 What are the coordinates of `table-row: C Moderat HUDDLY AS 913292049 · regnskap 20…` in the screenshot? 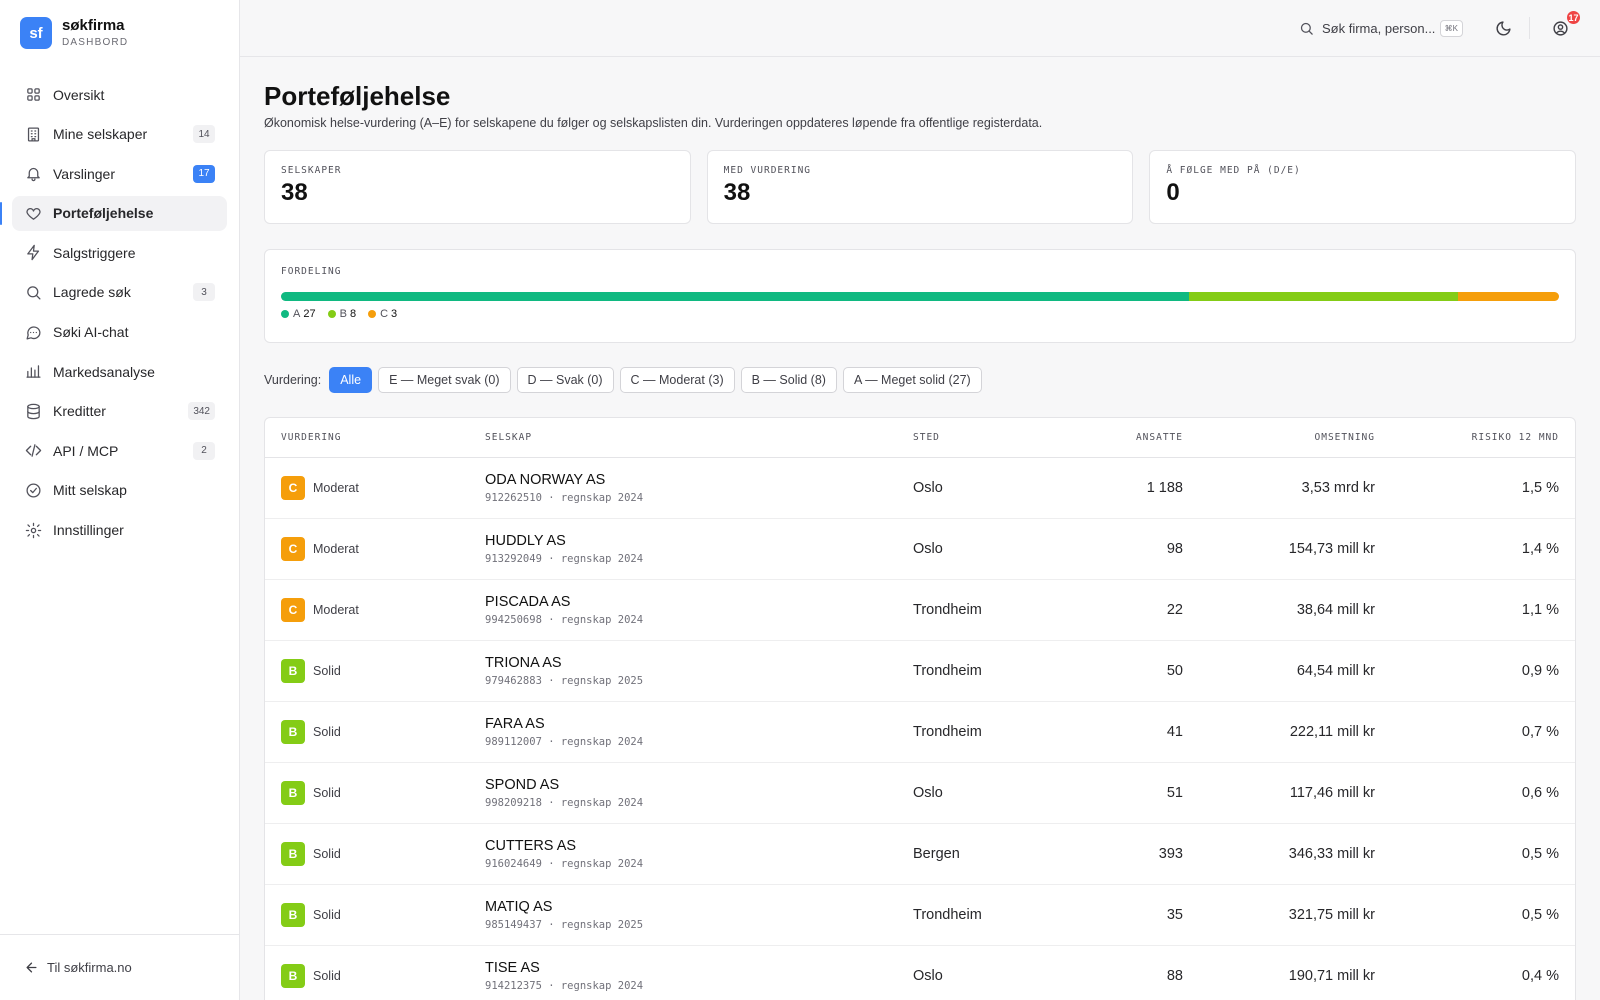 It's located at (920, 550).